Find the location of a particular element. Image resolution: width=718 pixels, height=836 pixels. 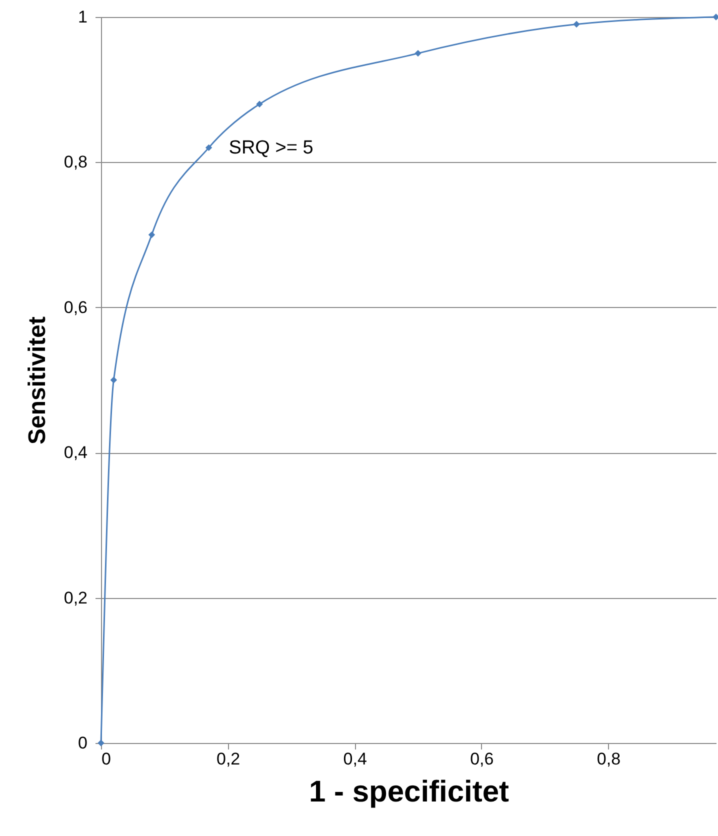

x-tick-label: 0,2 is located at coordinates (228, 759).